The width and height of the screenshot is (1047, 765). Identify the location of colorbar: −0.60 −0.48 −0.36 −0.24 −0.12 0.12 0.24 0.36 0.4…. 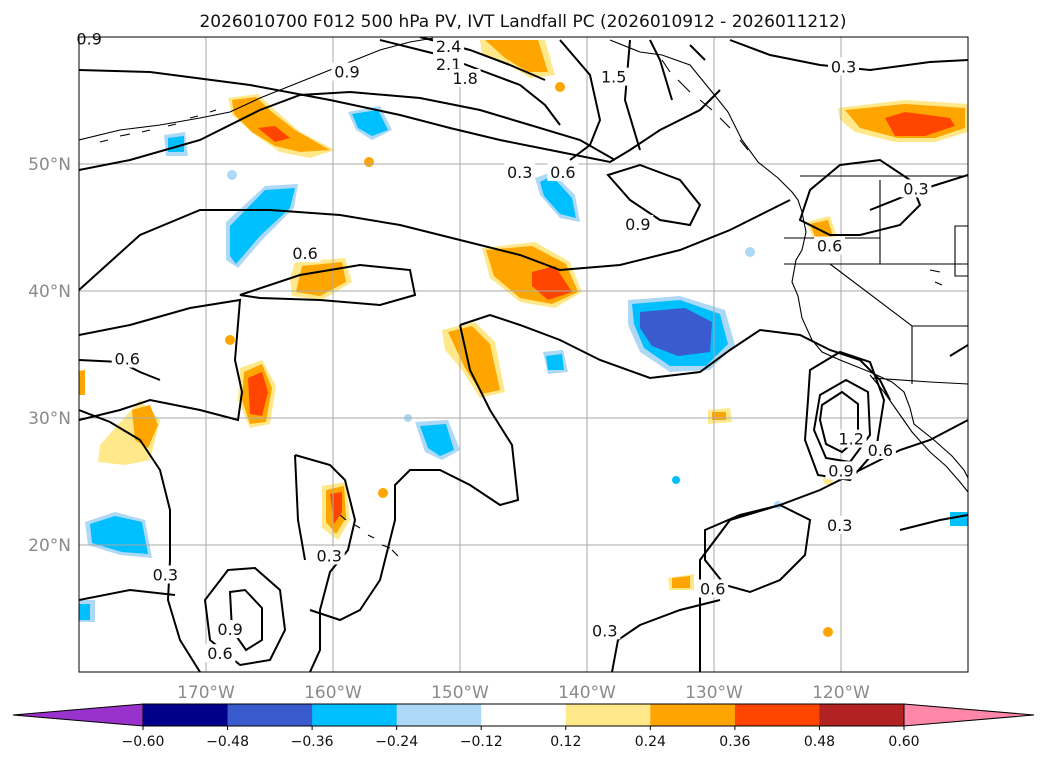
(523, 726).